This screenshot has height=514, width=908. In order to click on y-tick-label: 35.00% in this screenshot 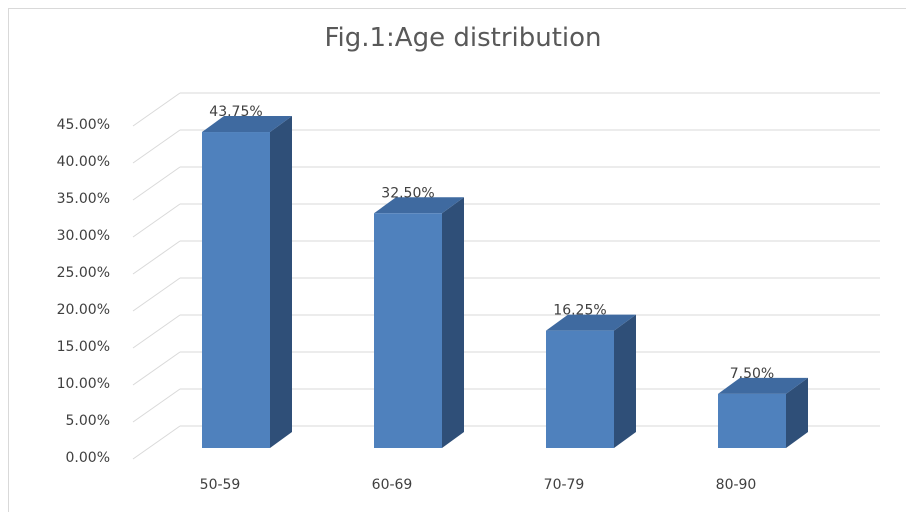, I will do `click(83, 199)`.